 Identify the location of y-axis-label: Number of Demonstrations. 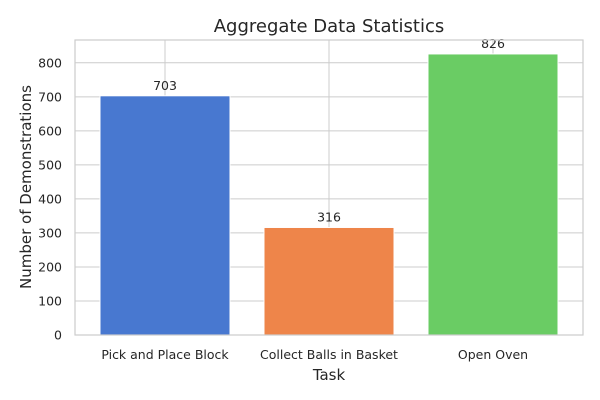
(26, 187).